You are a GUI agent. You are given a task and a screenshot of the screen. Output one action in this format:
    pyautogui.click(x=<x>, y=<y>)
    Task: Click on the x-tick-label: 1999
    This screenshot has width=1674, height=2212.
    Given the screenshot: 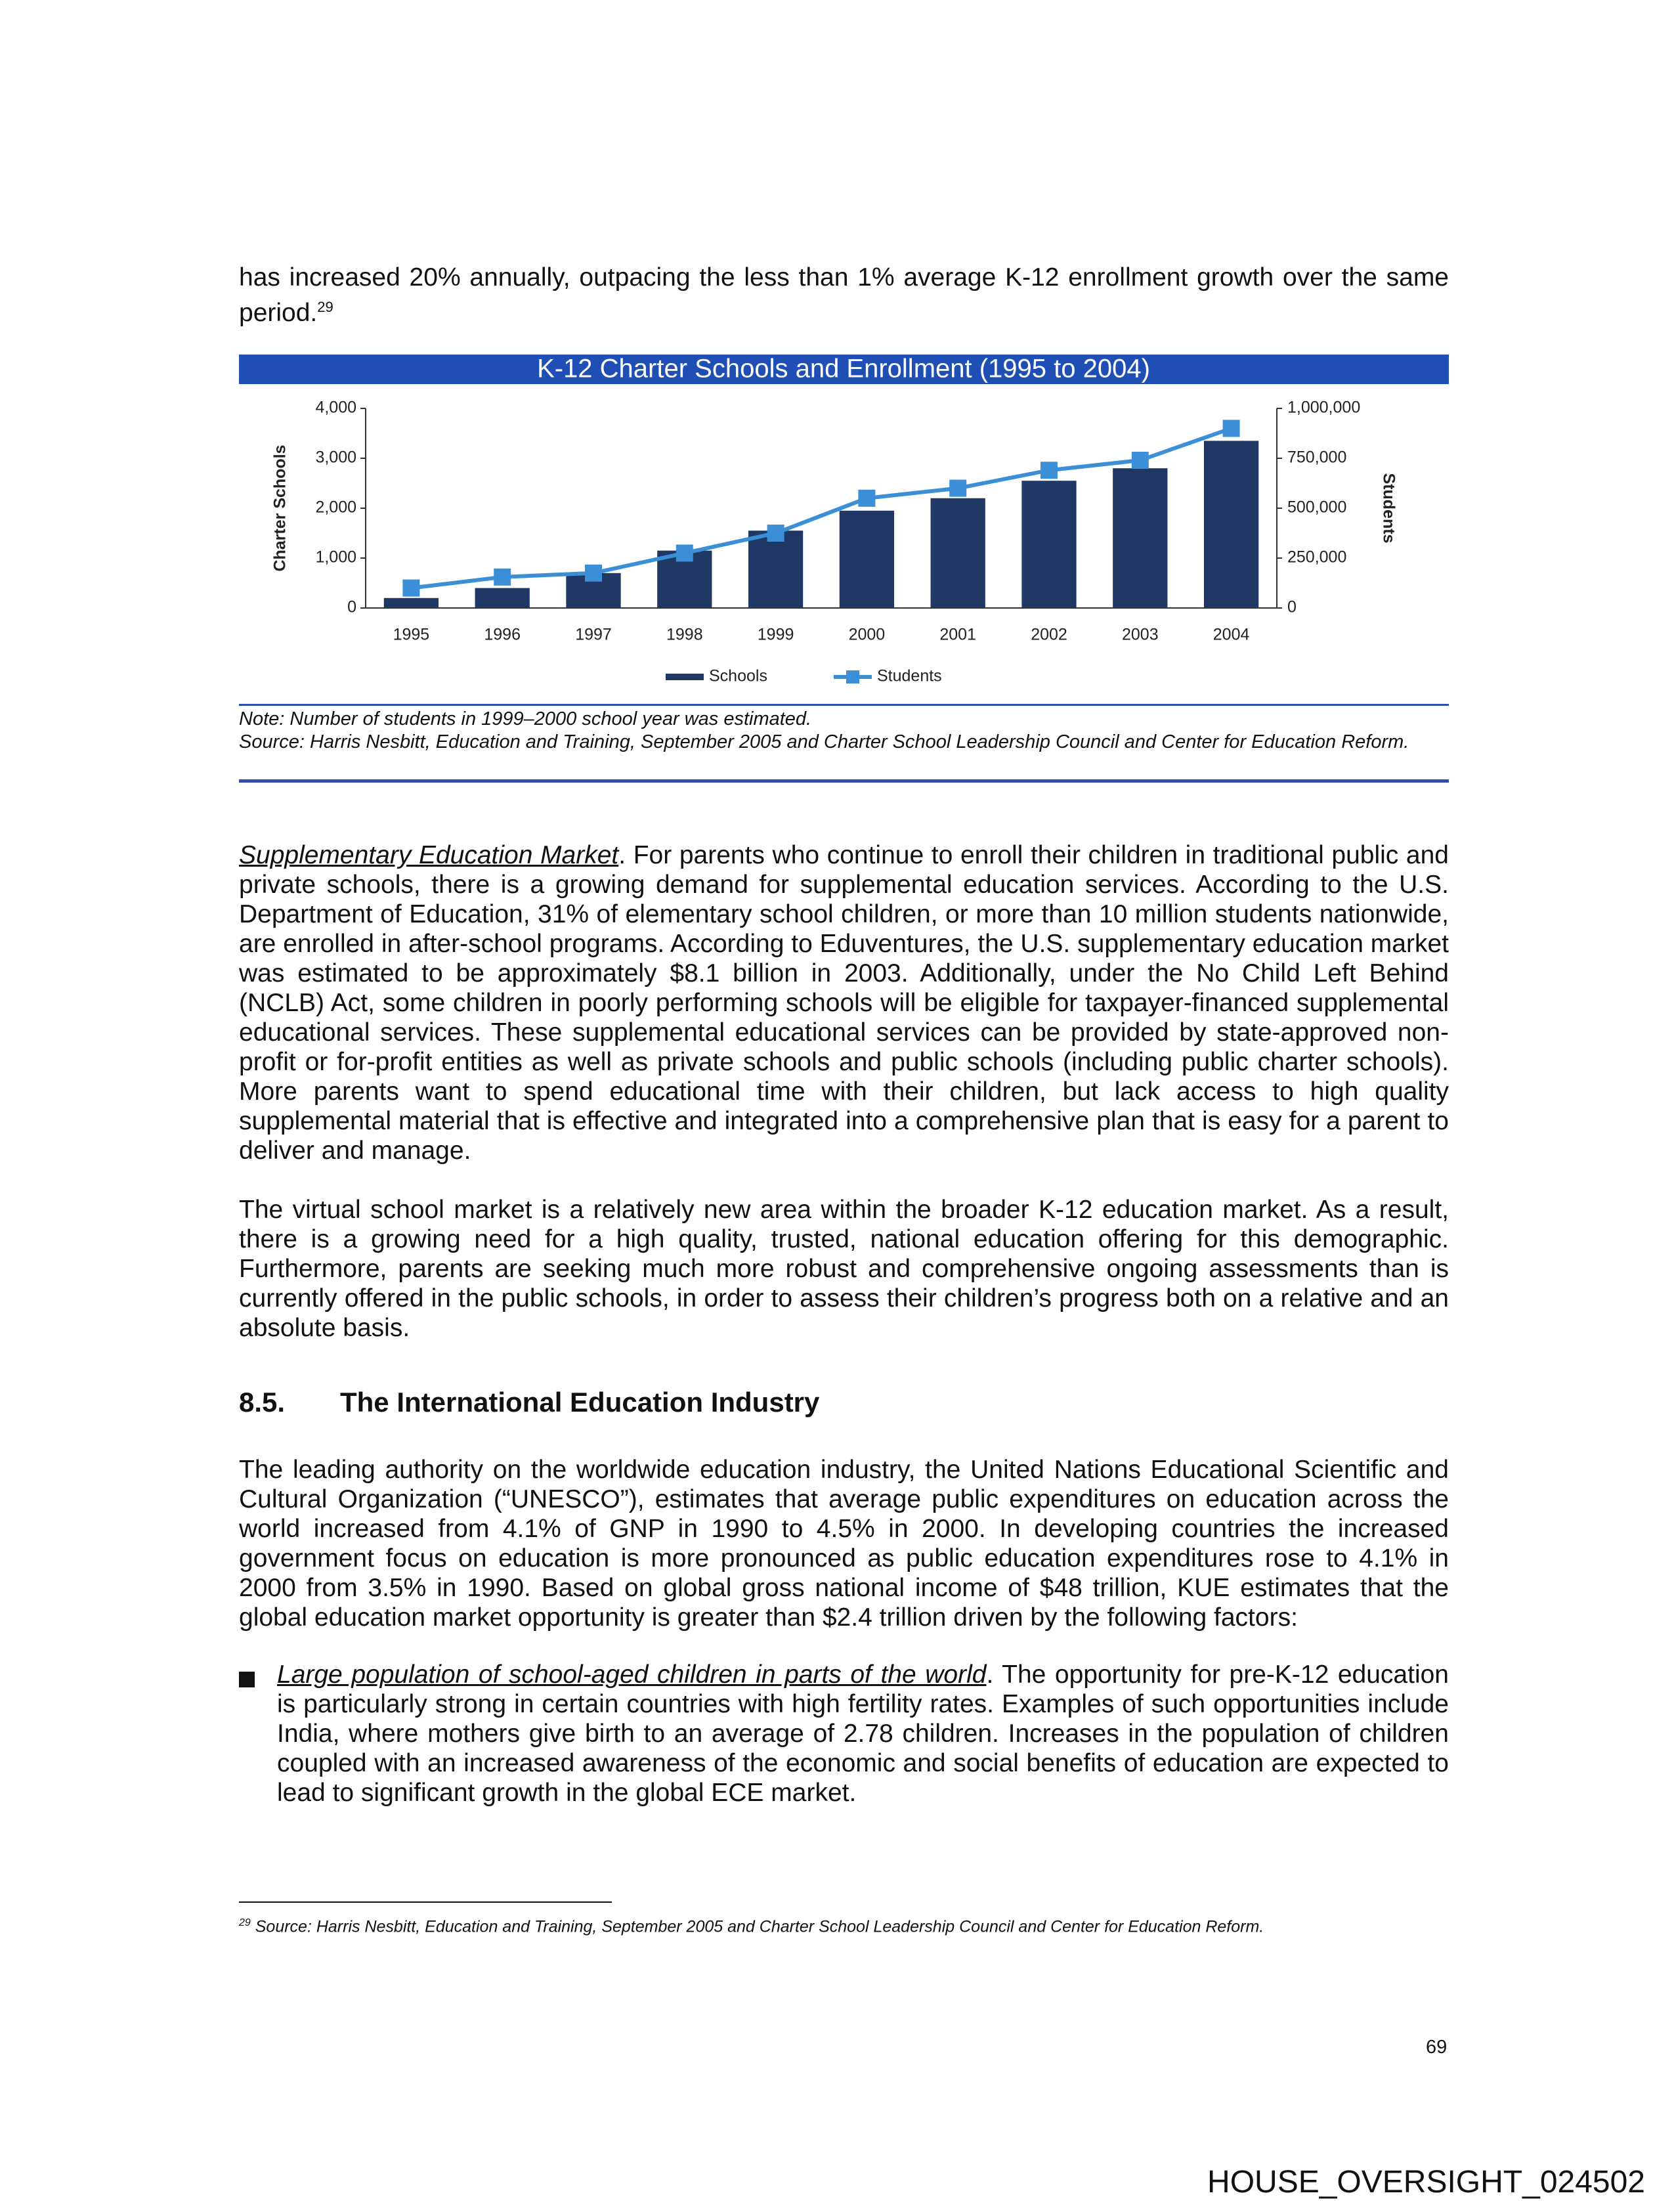 What is the action you would take?
    pyautogui.click(x=776, y=635)
    